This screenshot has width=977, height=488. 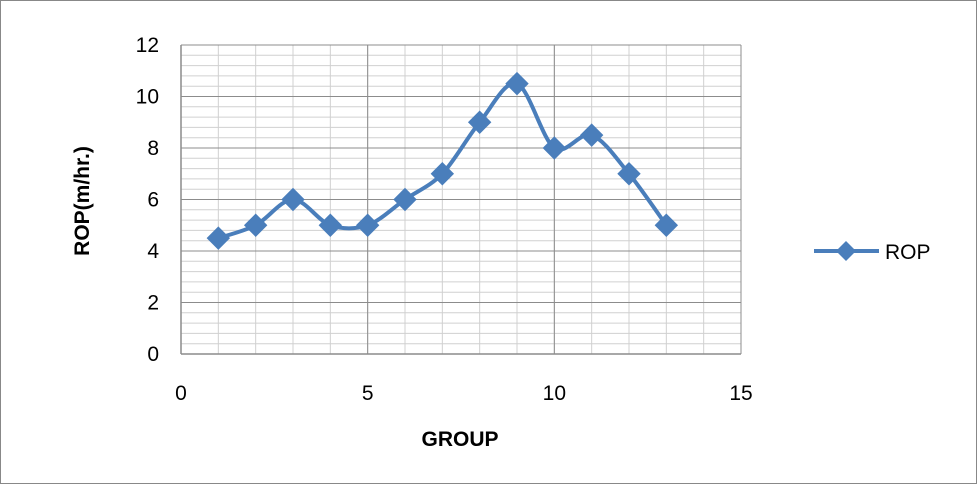 What do you see at coordinates (153, 200) in the screenshot?
I see `y-tick-label: 6` at bounding box center [153, 200].